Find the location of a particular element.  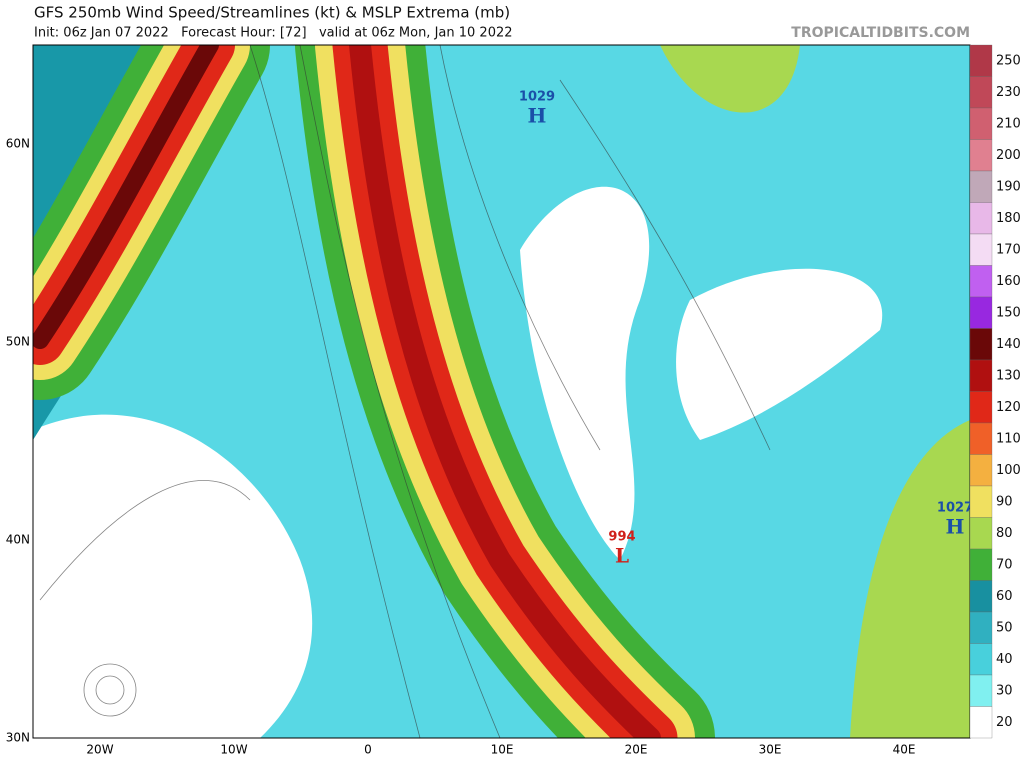

credit: TROPICALTIDBITS.COM is located at coordinates (880, 33).